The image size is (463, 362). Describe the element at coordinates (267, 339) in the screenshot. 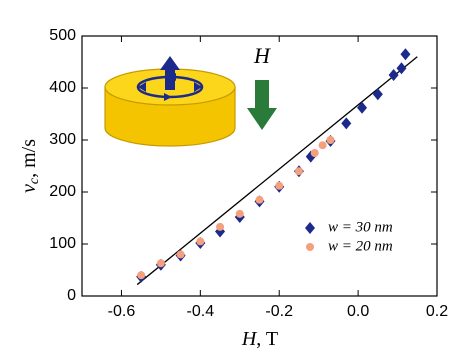

I see `x-label-unit: , T` at that location.